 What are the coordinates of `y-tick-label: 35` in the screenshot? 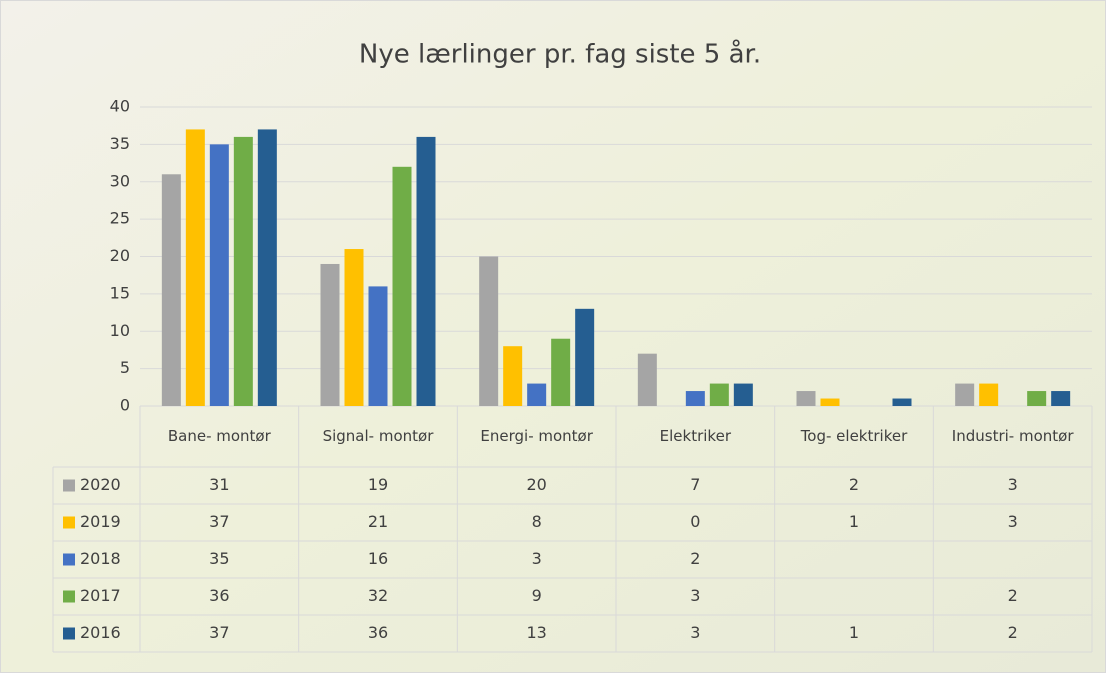 It's located at (120, 143).